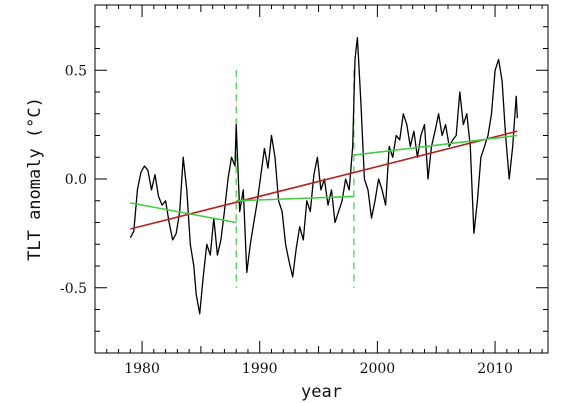 The height and width of the screenshot is (403, 565). I want to click on x-tick-label: 1990, so click(260, 369).